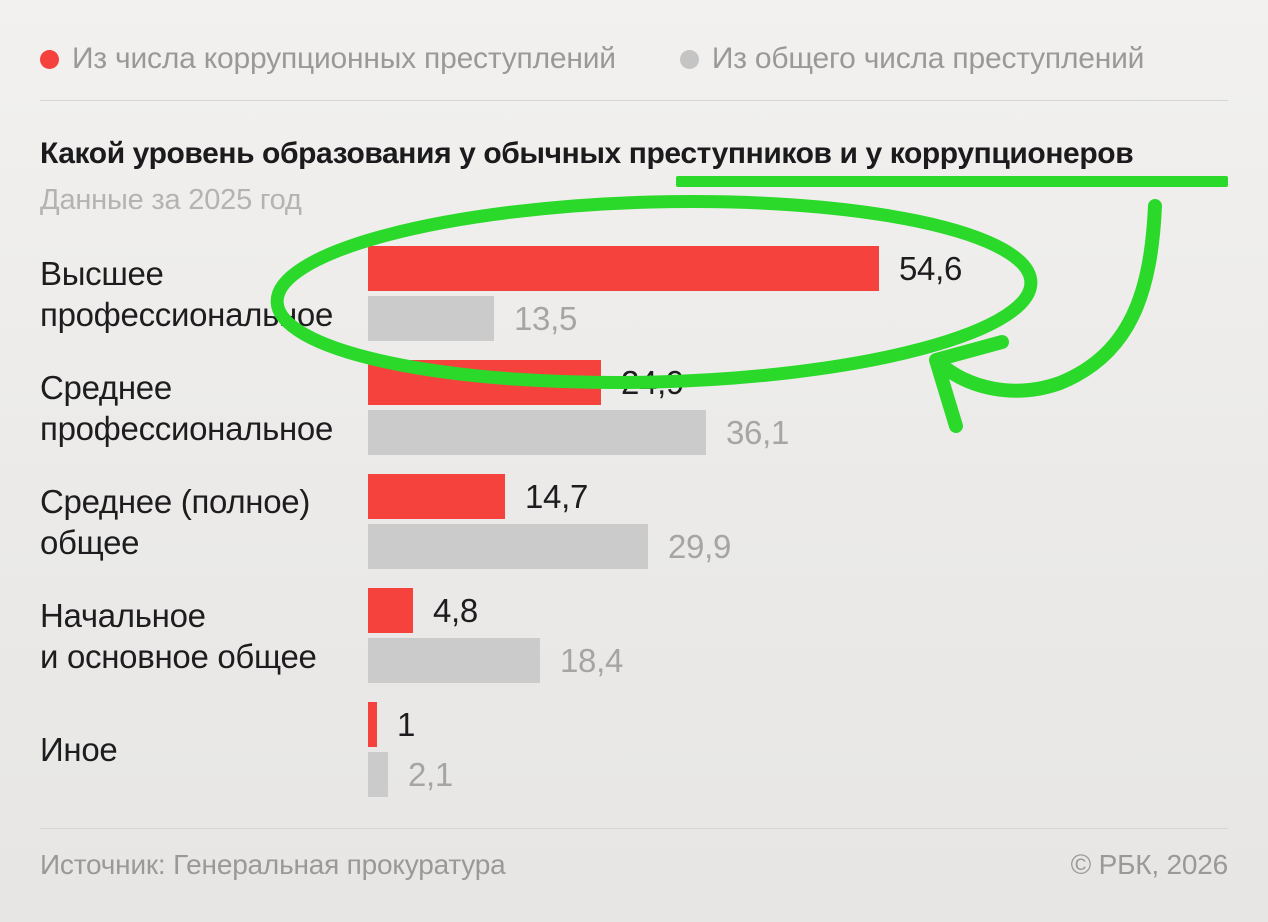  I want to click on gray-dot-icon, so click(689, 59).